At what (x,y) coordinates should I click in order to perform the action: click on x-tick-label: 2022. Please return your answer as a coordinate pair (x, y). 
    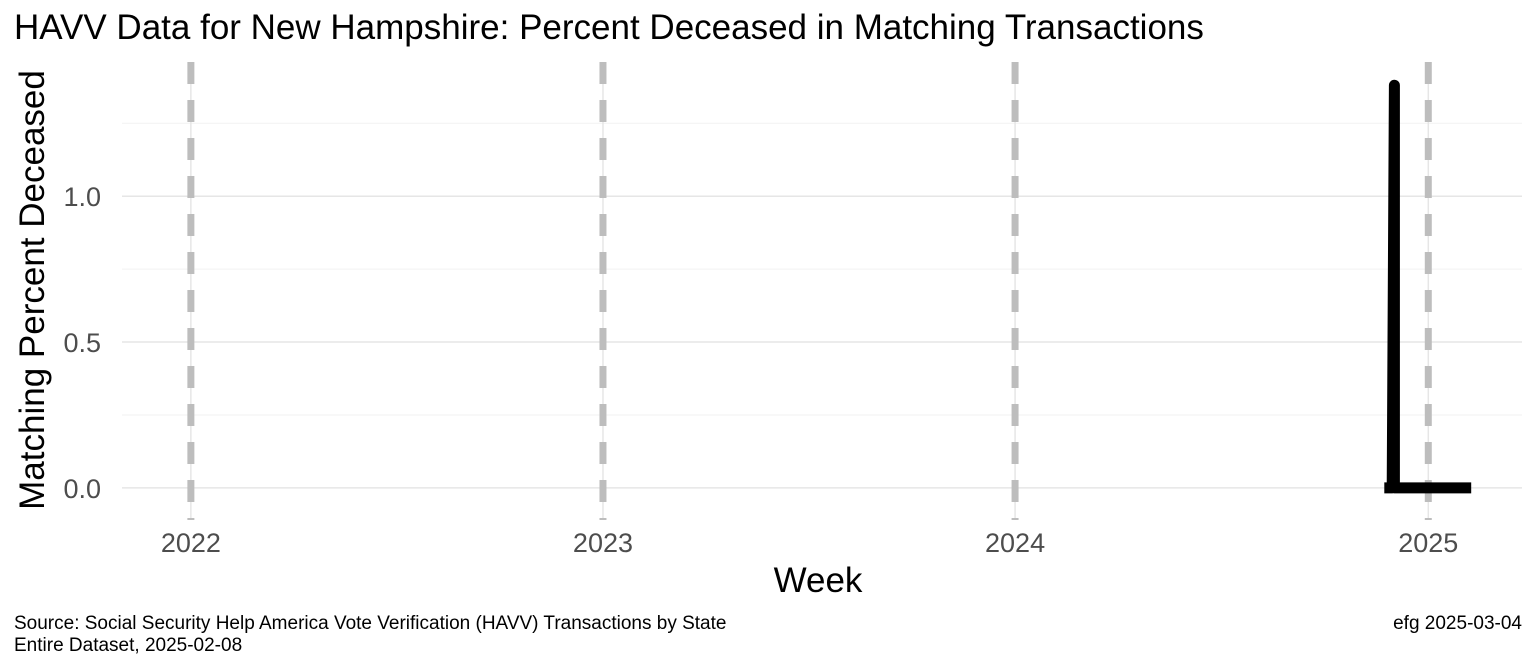
    Looking at the image, I should click on (191, 543).